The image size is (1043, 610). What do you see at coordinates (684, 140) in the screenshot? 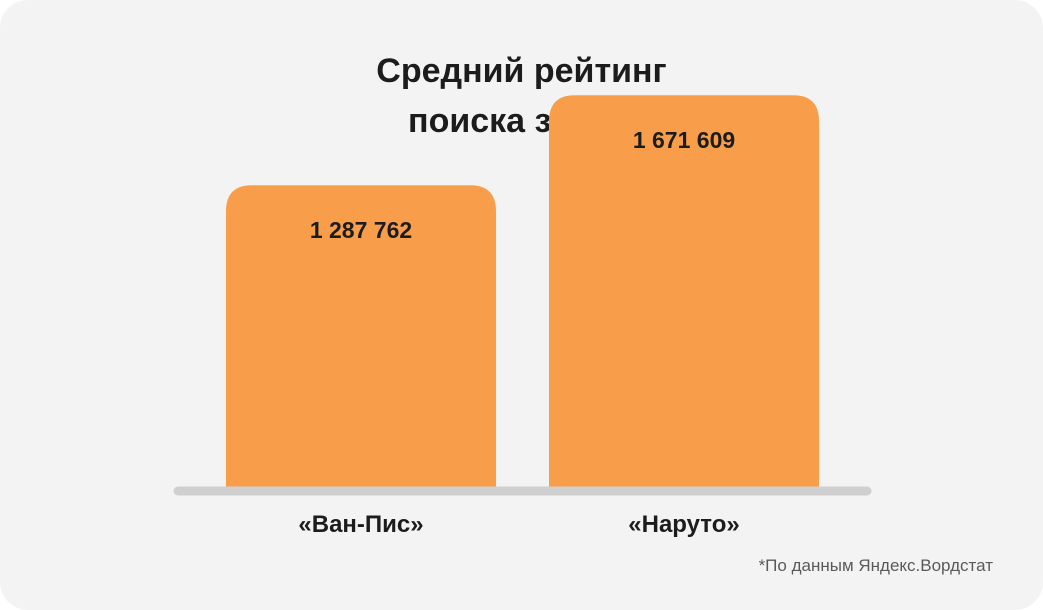
I see `bar-value-label-2: 1 671 609` at bounding box center [684, 140].